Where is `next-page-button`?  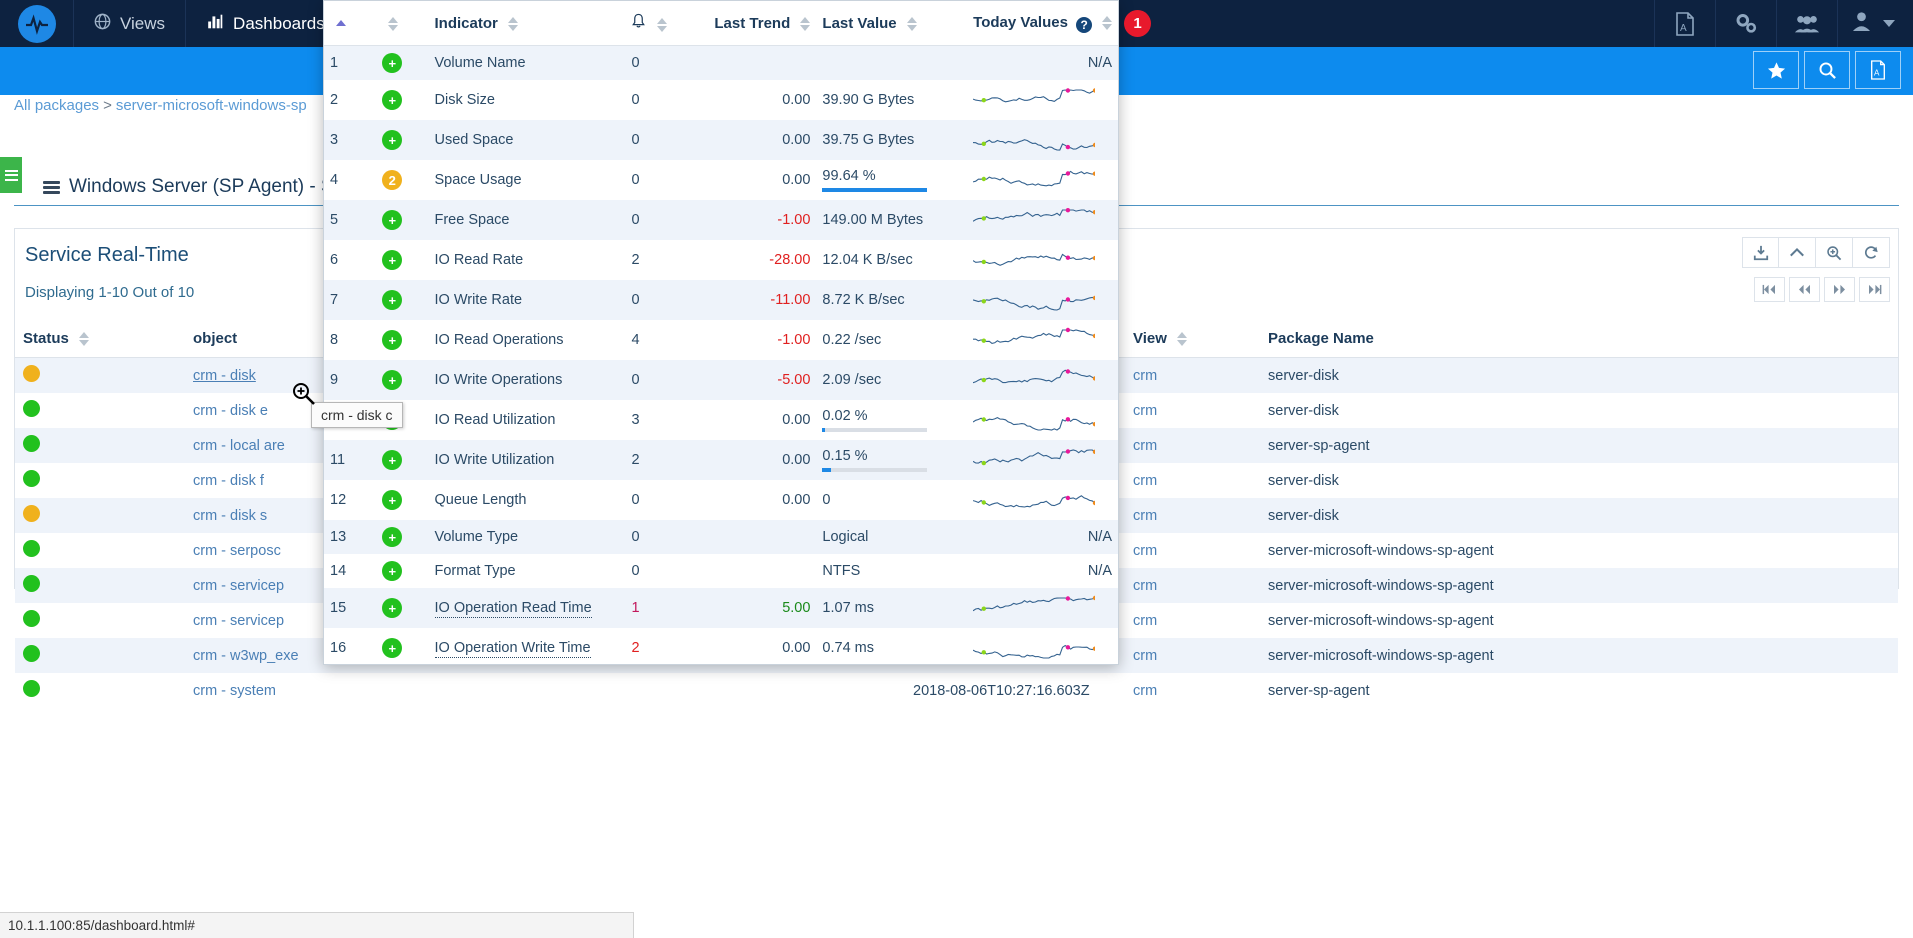
next-page-button is located at coordinates (1839, 289).